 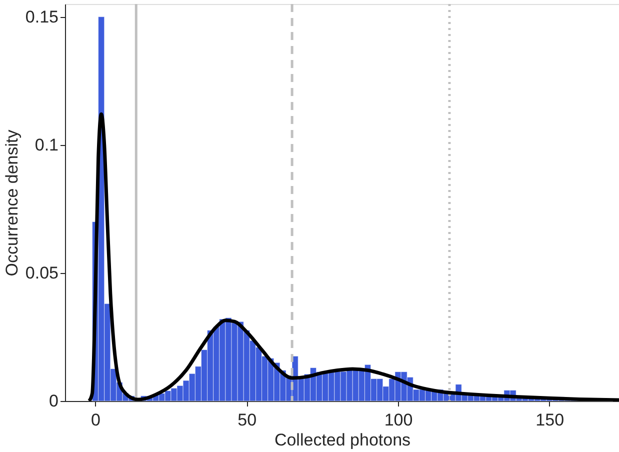 I want to click on y-tick-label: 0.05, so click(x=41, y=272).